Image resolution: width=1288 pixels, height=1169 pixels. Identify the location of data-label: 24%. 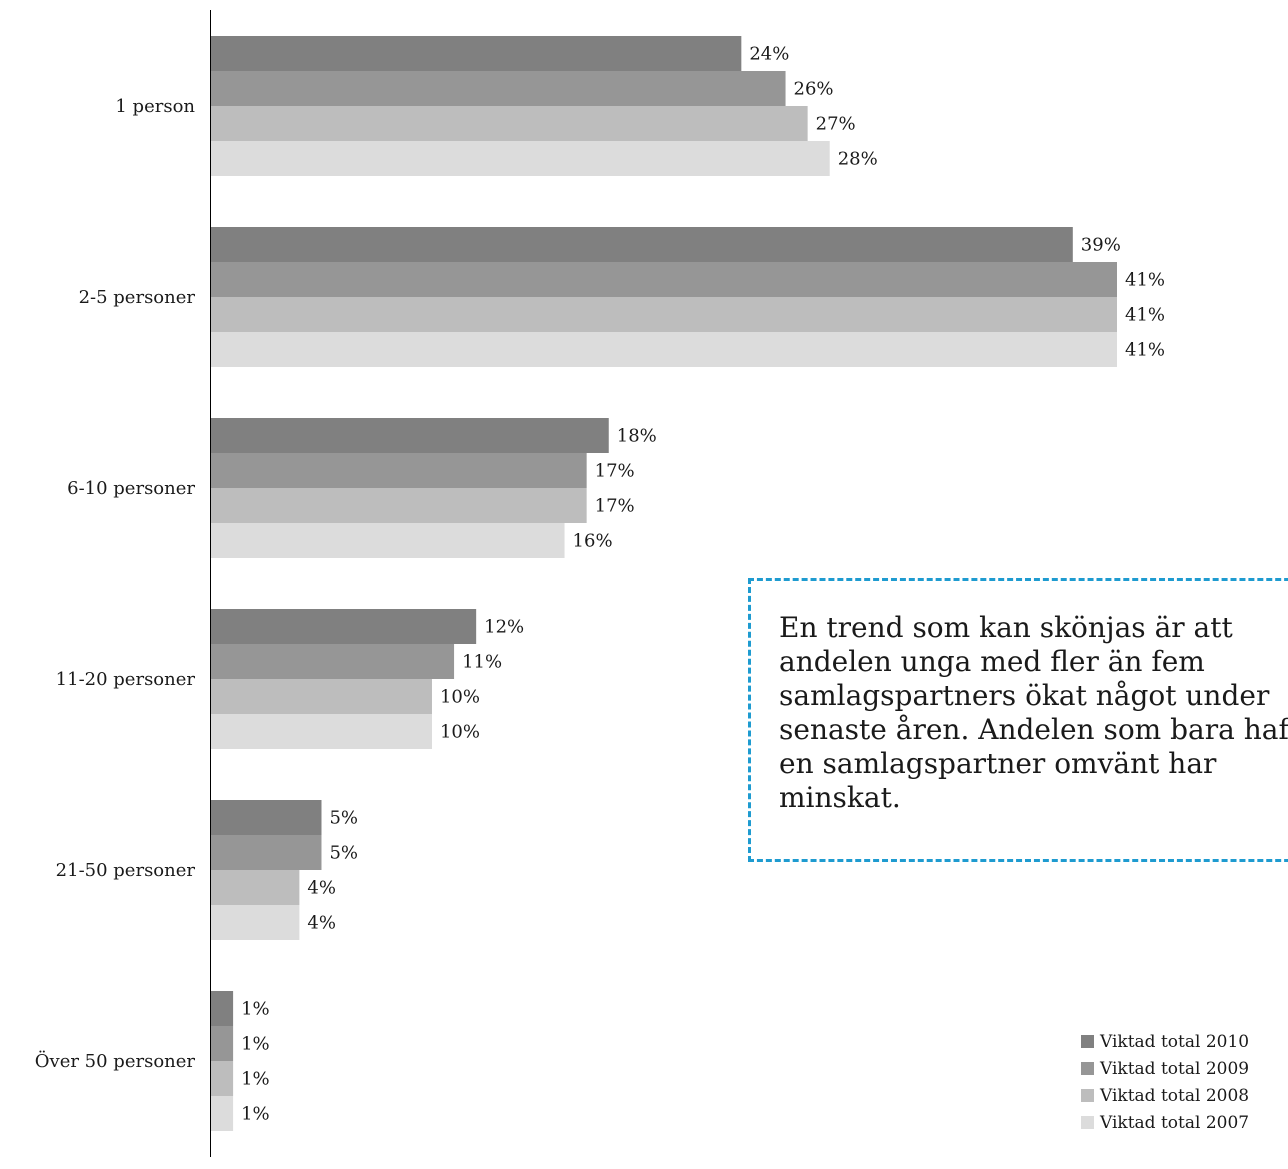
(769, 54).